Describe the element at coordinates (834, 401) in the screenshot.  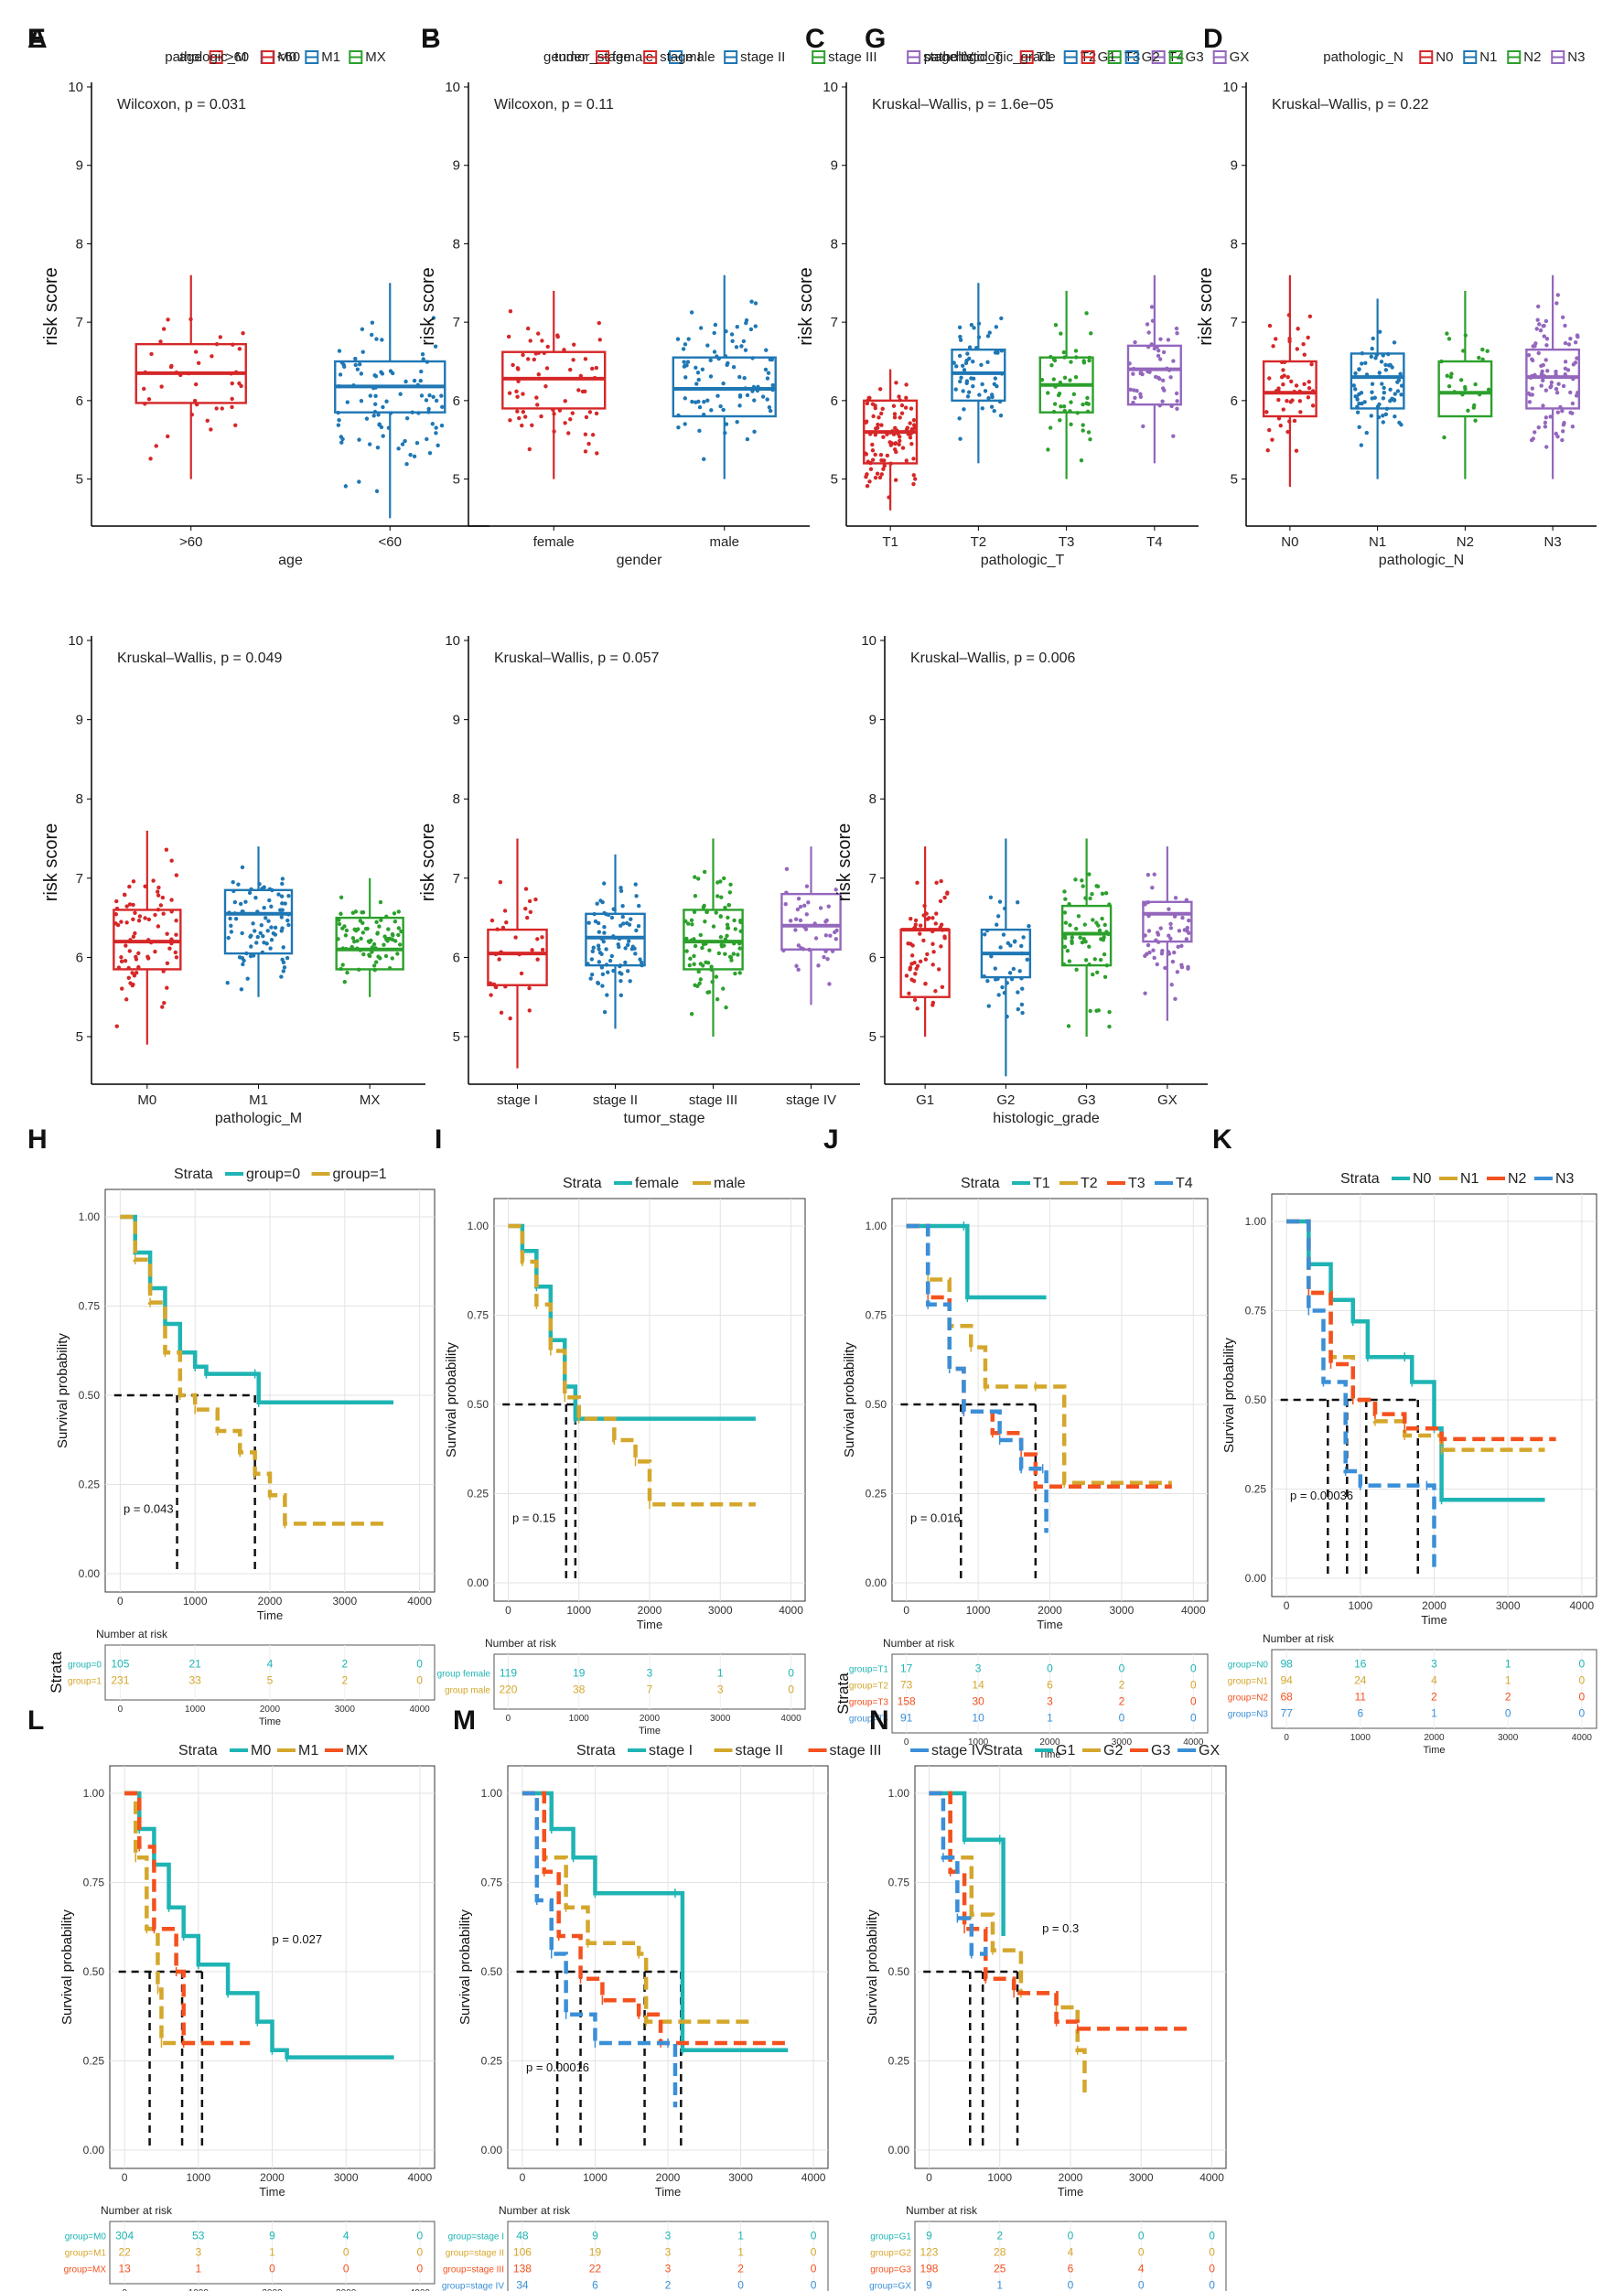
I see `y-tick-label: 6` at that location.